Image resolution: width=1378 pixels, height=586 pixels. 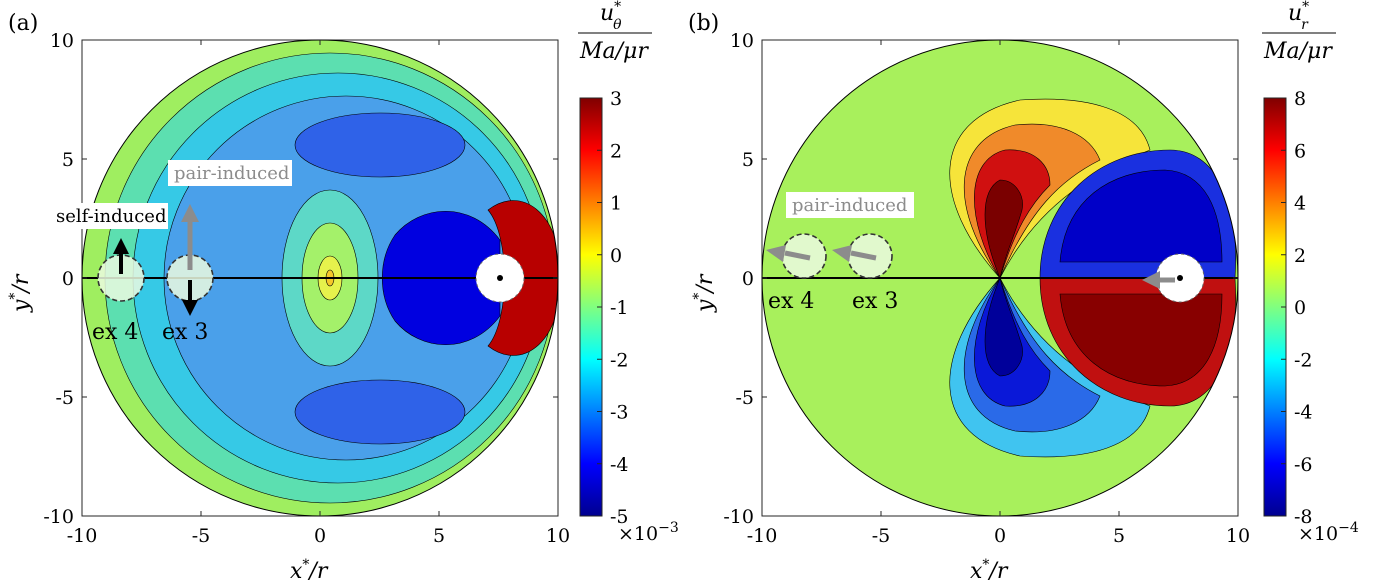 What do you see at coordinates (1151, 280) in the screenshot?
I see `body-arrow-head-b` at bounding box center [1151, 280].